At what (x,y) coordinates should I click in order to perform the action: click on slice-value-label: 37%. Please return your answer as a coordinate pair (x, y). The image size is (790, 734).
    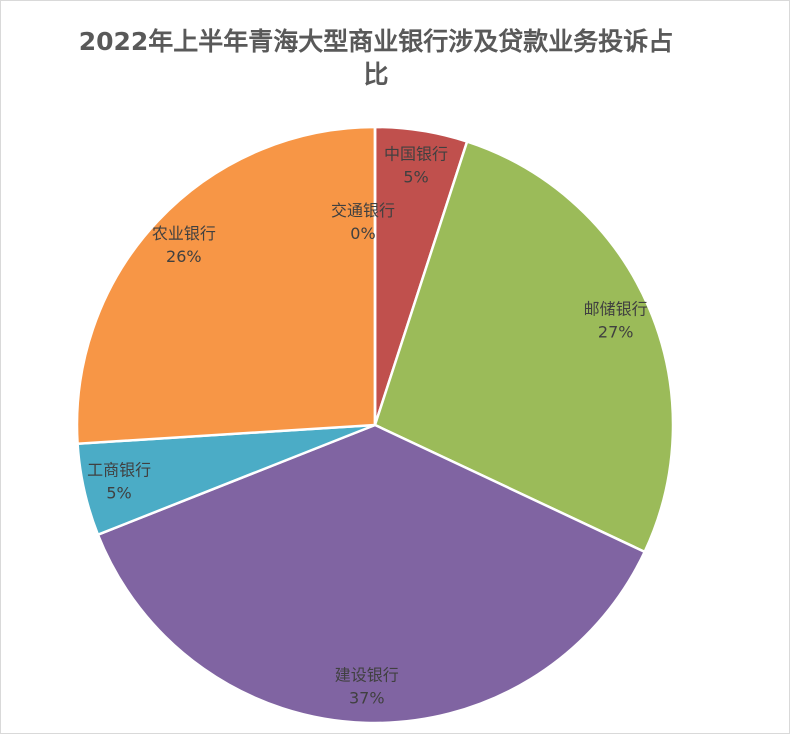
    Looking at the image, I should click on (367, 698).